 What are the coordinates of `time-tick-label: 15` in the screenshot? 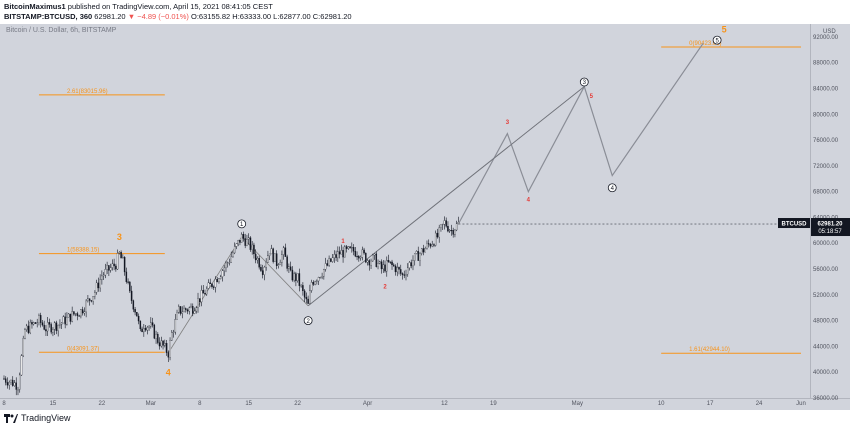 It's located at (53, 404).